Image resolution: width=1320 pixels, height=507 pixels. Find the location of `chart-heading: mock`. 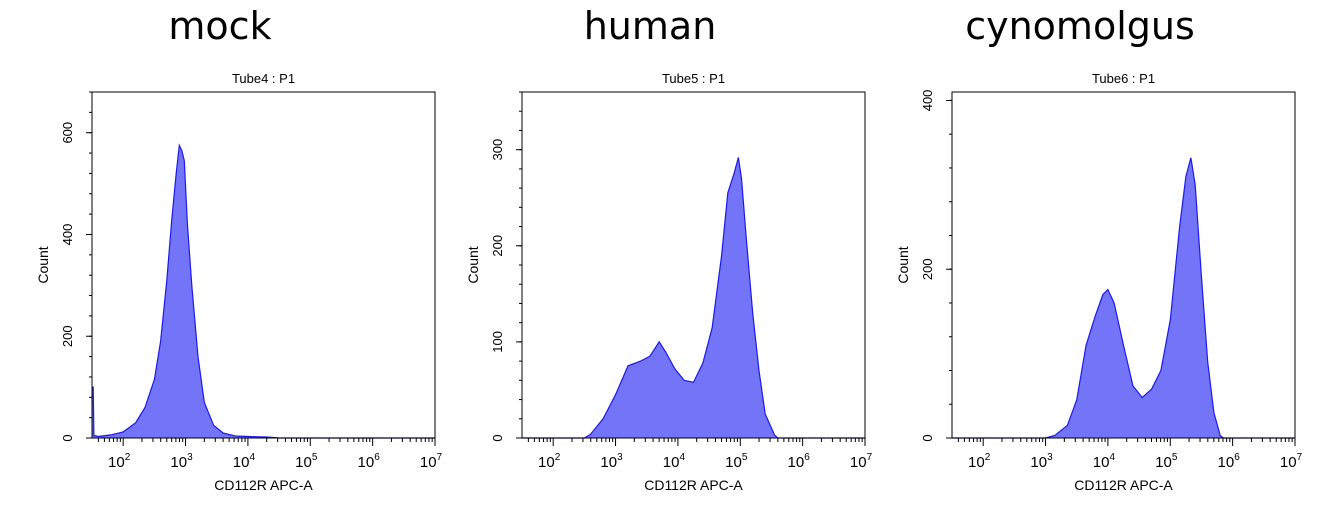

chart-heading: mock is located at coordinates (220, 26).